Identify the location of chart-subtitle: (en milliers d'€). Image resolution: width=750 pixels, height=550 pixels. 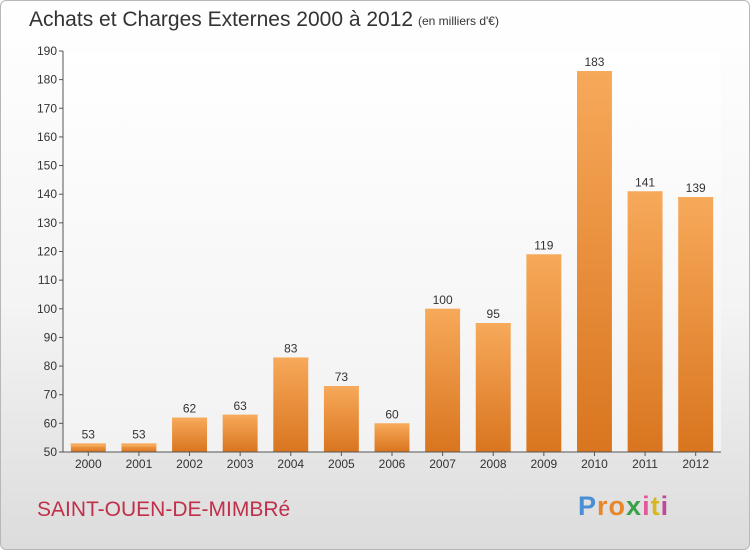
(458, 21).